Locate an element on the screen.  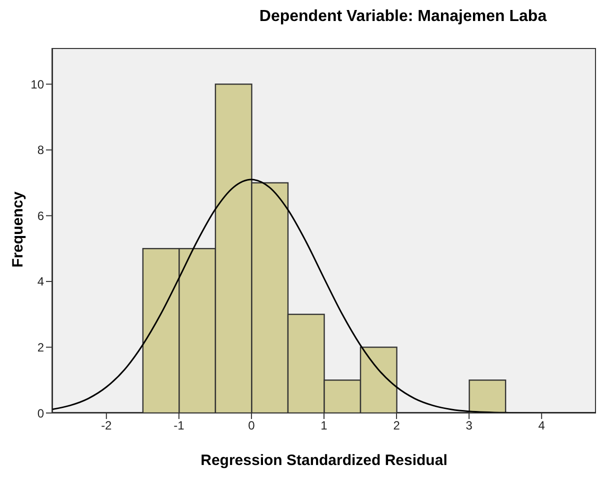
y-tick-label: 2 is located at coordinates (40, 347).